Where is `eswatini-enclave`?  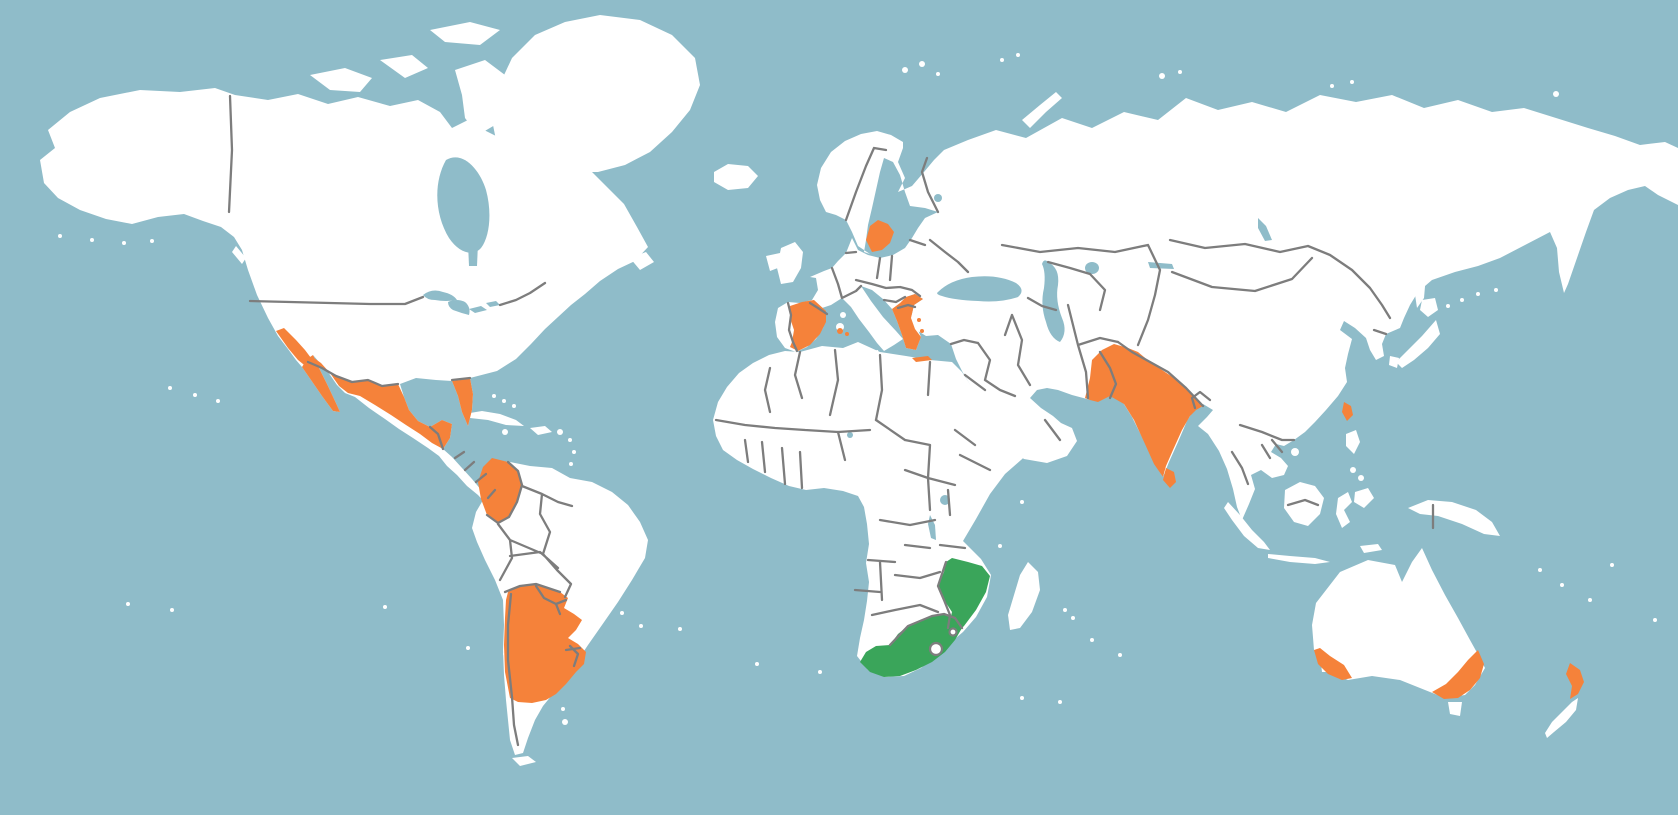 eswatini-enclave is located at coordinates (953, 632).